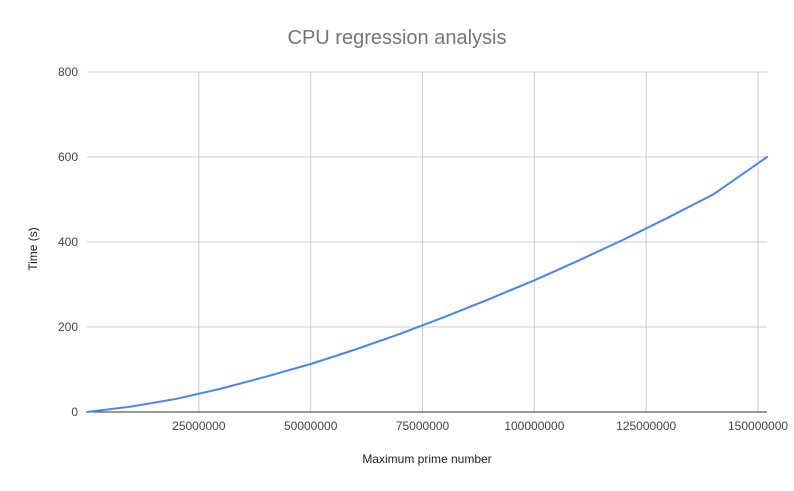 The width and height of the screenshot is (794, 491). What do you see at coordinates (758, 426) in the screenshot?
I see `x-tick-label: 150000000` at bounding box center [758, 426].